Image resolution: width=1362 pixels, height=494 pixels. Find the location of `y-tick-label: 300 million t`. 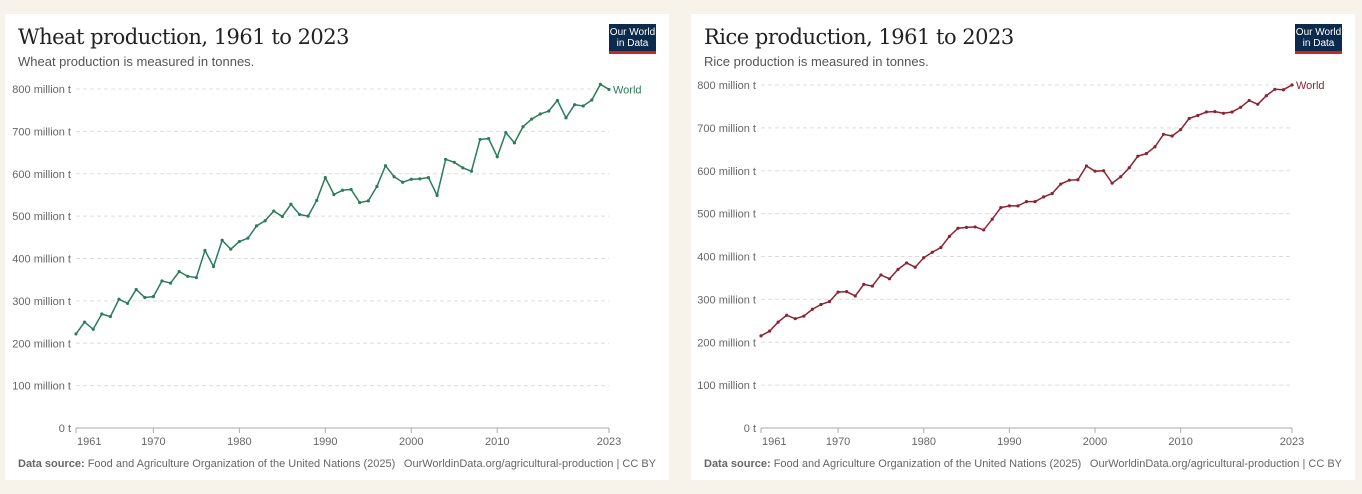

y-tick-label: 300 million t is located at coordinates (726, 300).